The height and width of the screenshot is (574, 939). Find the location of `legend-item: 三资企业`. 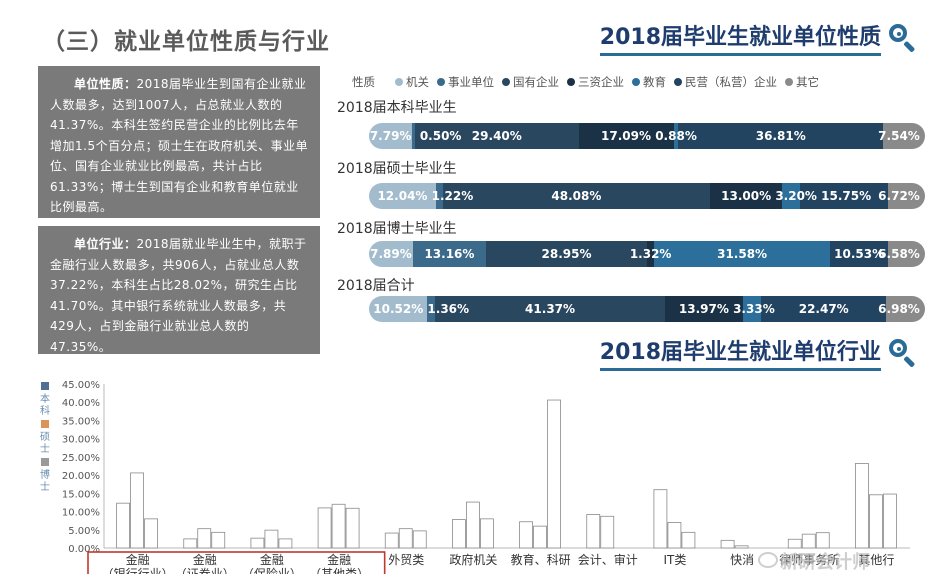

legend-item: 三资企业 is located at coordinates (595, 82).